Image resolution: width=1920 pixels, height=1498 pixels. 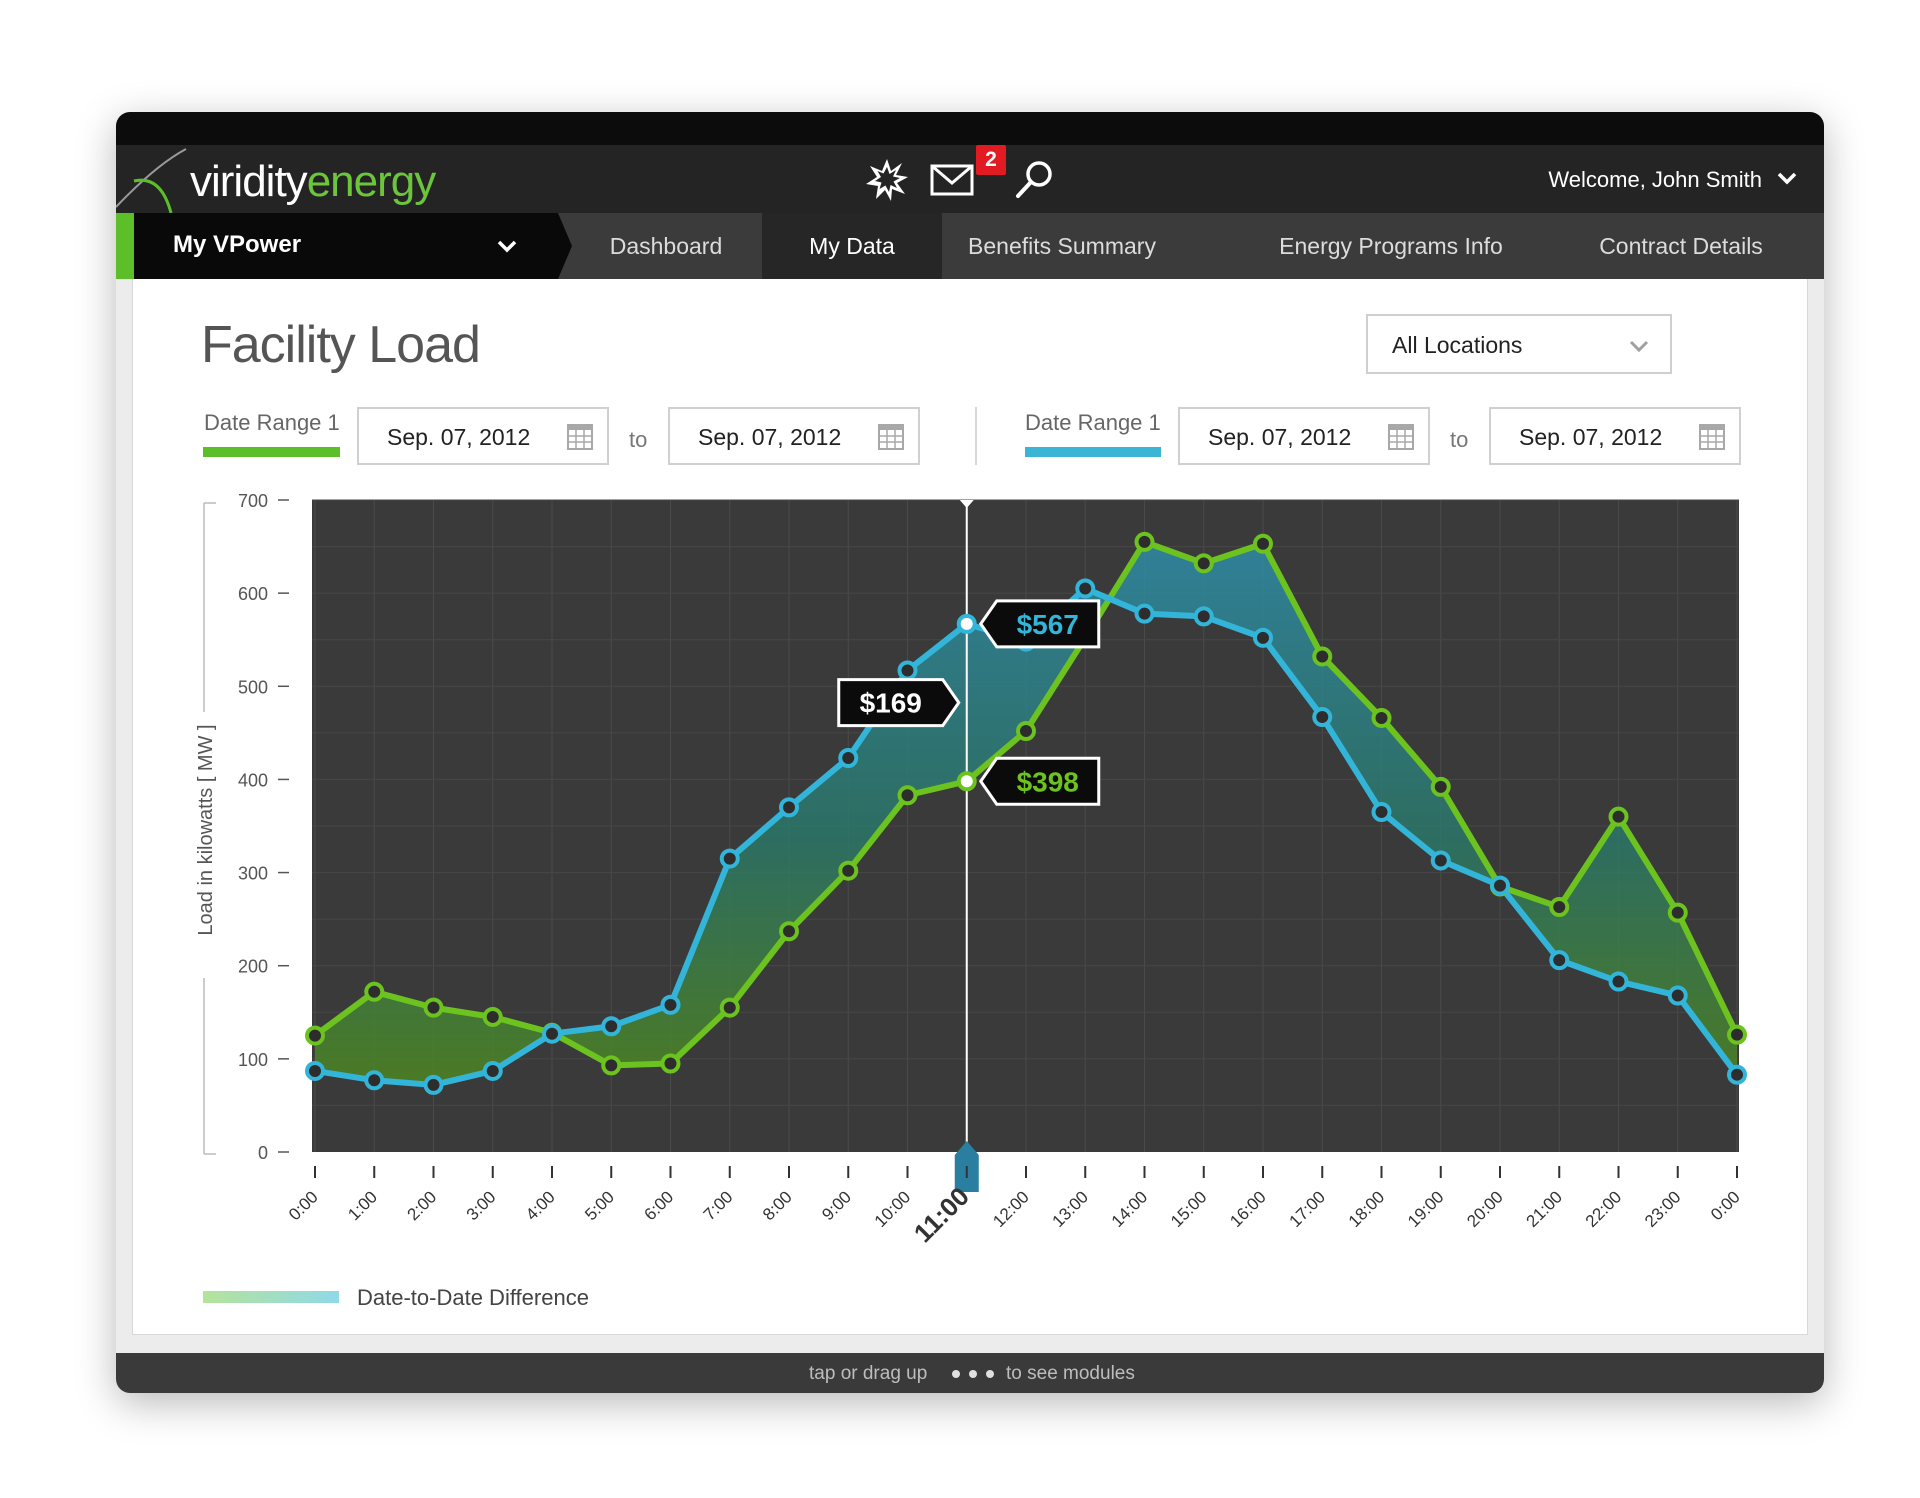 What do you see at coordinates (1663, 1209) in the screenshot?
I see `x-tick-label: 23:00` at bounding box center [1663, 1209].